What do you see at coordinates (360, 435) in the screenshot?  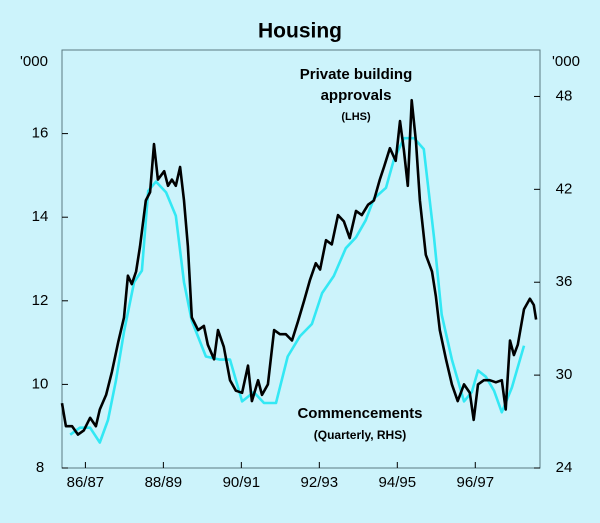 I see `annotation: (Quarterly, RHS)` at bounding box center [360, 435].